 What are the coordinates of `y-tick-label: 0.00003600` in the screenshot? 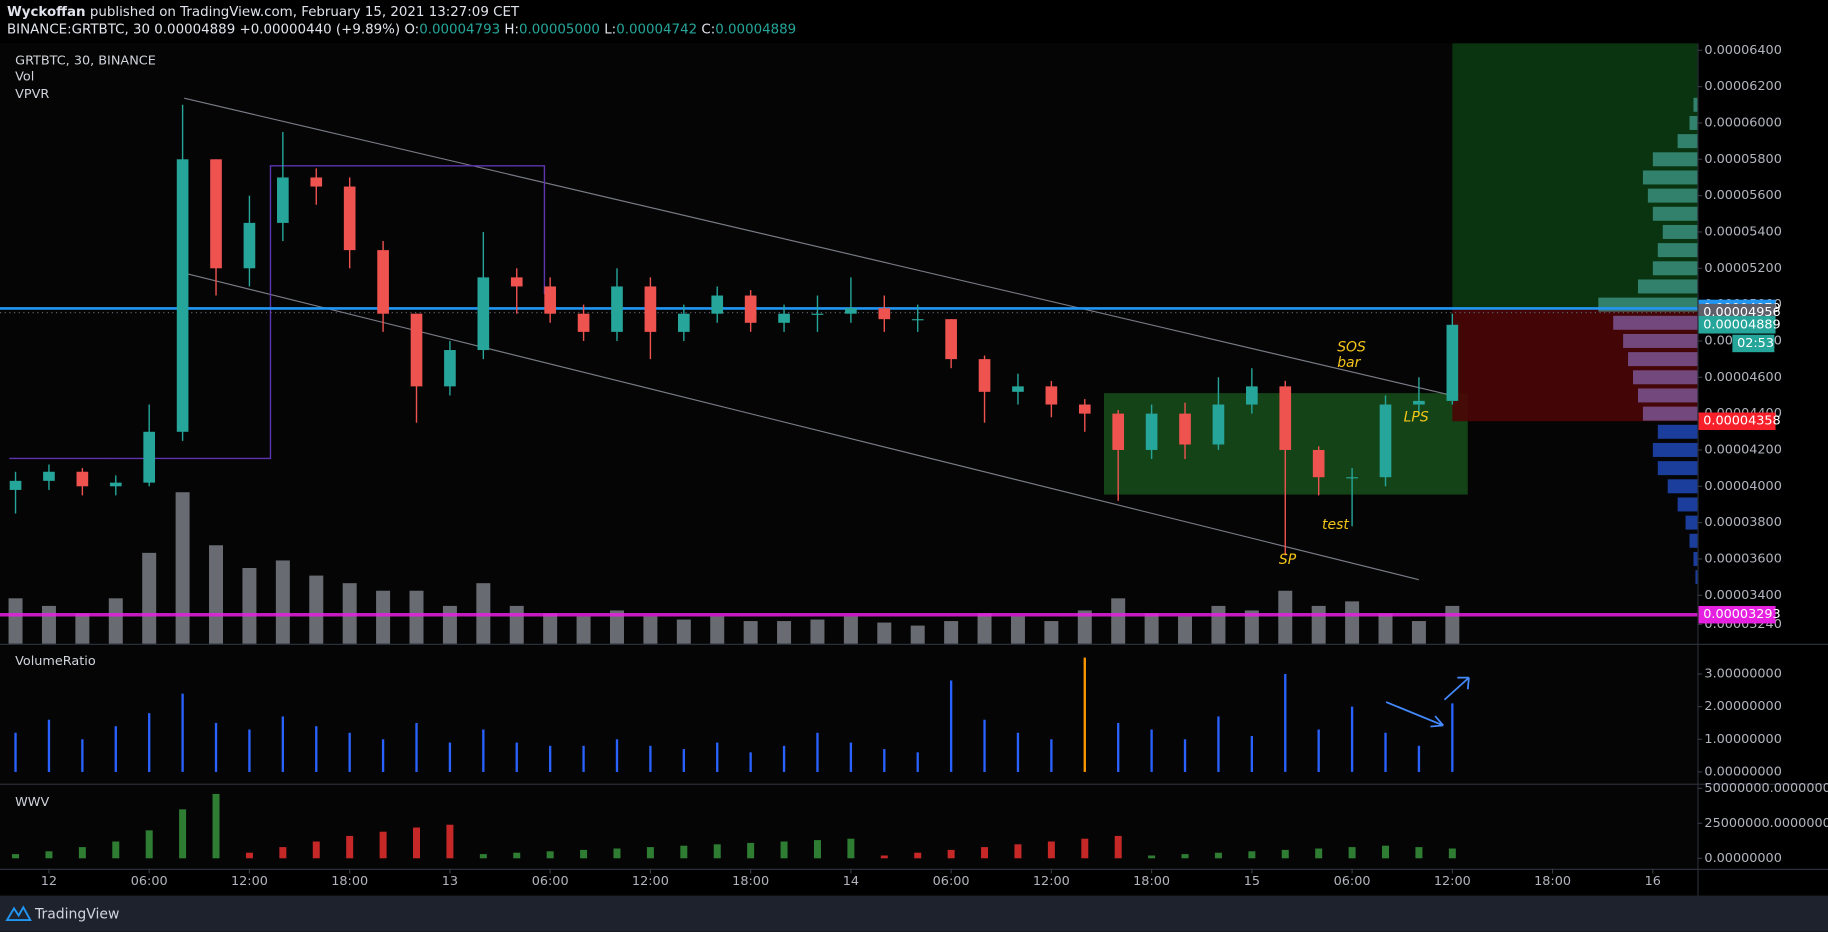 It's located at (1742, 558).